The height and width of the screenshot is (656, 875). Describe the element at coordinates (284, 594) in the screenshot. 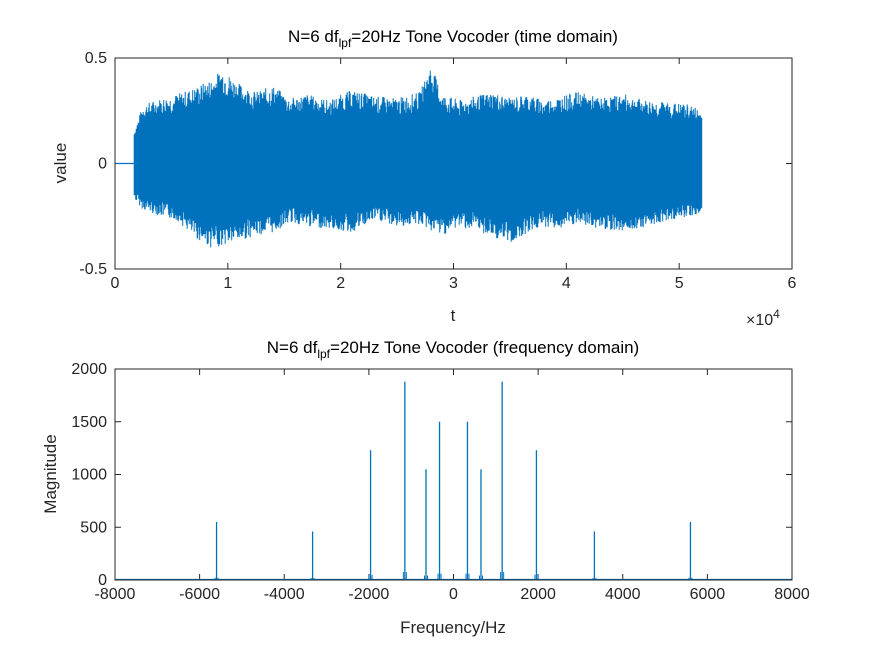

I see `frequency-domain-xtick-label: -4000` at that location.